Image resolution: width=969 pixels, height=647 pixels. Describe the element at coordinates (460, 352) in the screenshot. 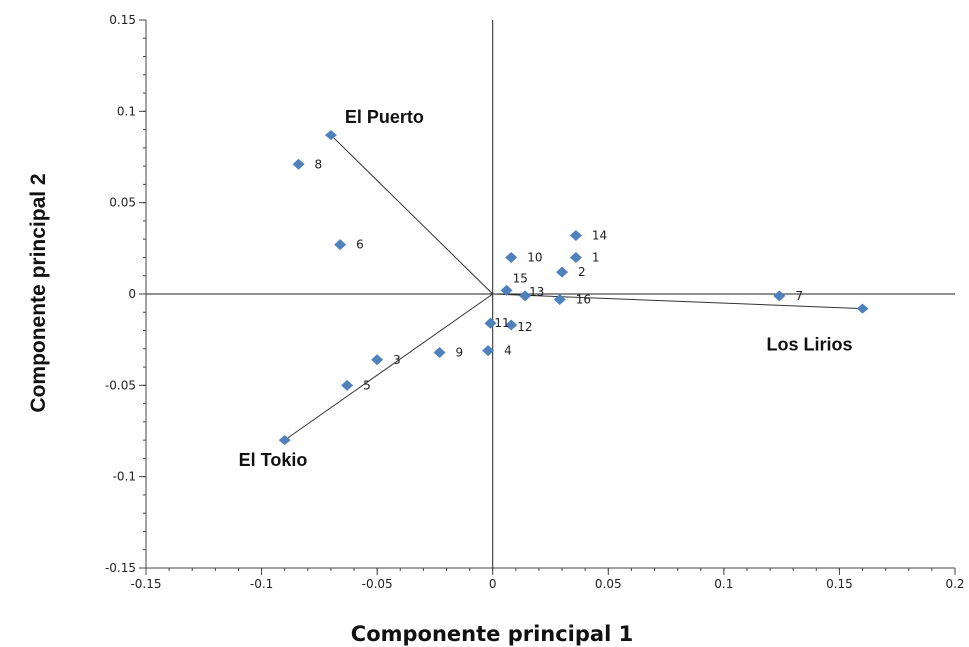

I see `data-point-label: 9` at that location.